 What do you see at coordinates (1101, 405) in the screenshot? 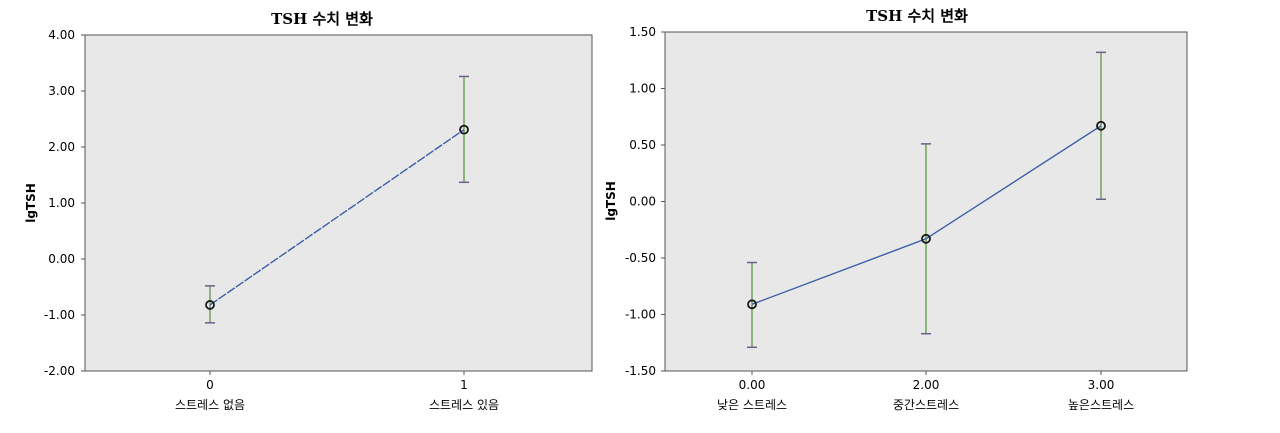
I see `chart-2-category-label: 높은스트레스` at bounding box center [1101, 405].